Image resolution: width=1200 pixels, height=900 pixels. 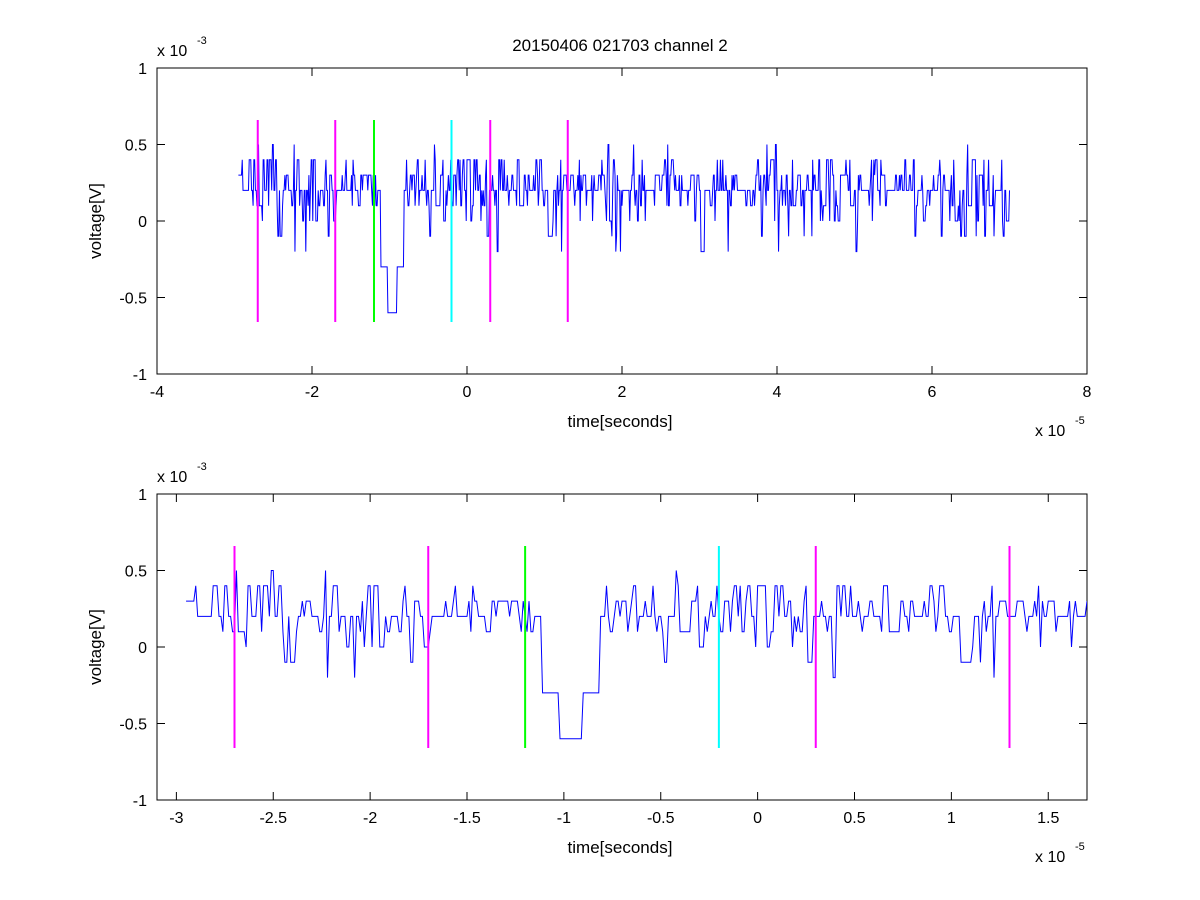 What do you see at coordinates (622, 392) in the screenshot?
I see `x-tick-label: 2` at bounding box center [622, 392].